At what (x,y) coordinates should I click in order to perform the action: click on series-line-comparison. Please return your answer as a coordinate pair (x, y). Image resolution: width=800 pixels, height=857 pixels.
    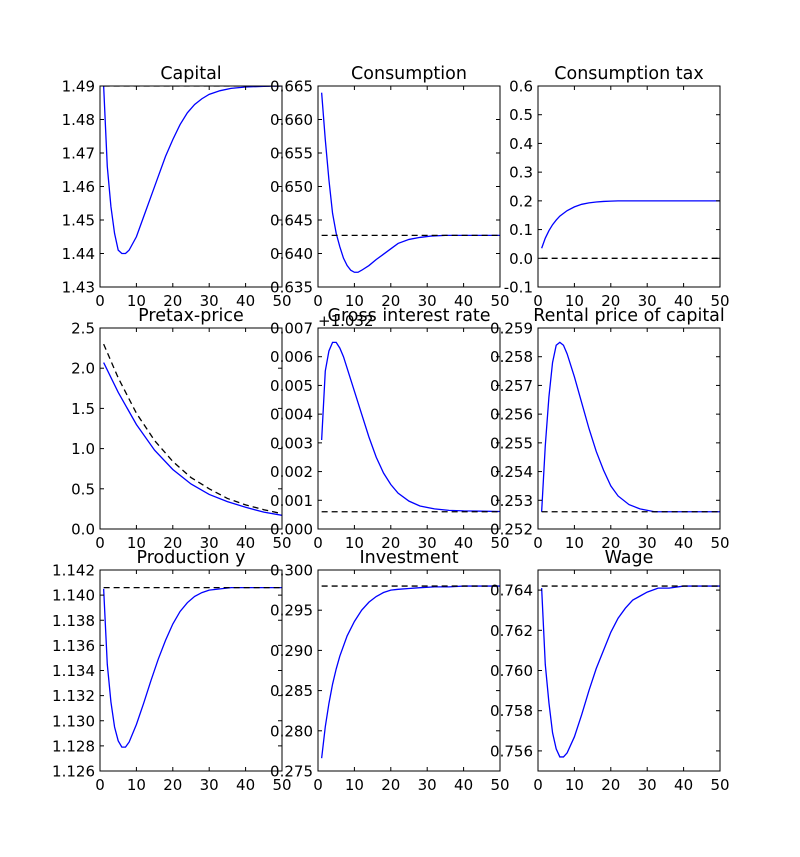
    Looking at the image, I should click on (192, 429).